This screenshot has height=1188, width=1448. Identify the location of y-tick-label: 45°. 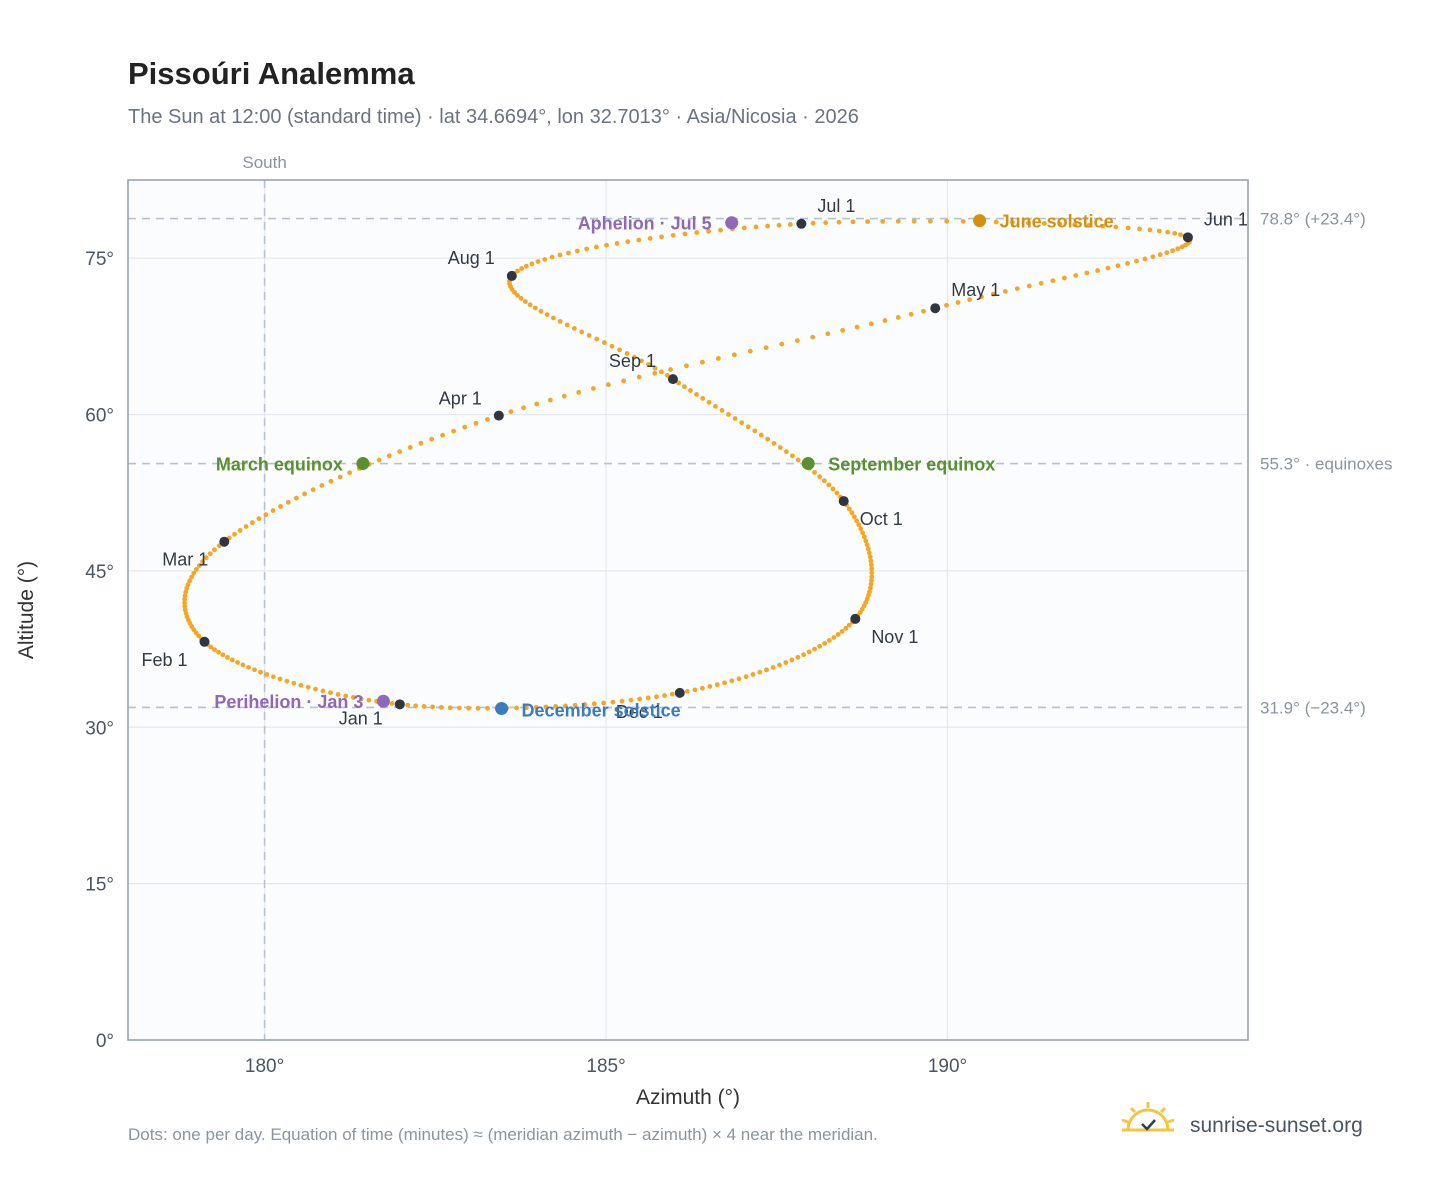
(99, 572).